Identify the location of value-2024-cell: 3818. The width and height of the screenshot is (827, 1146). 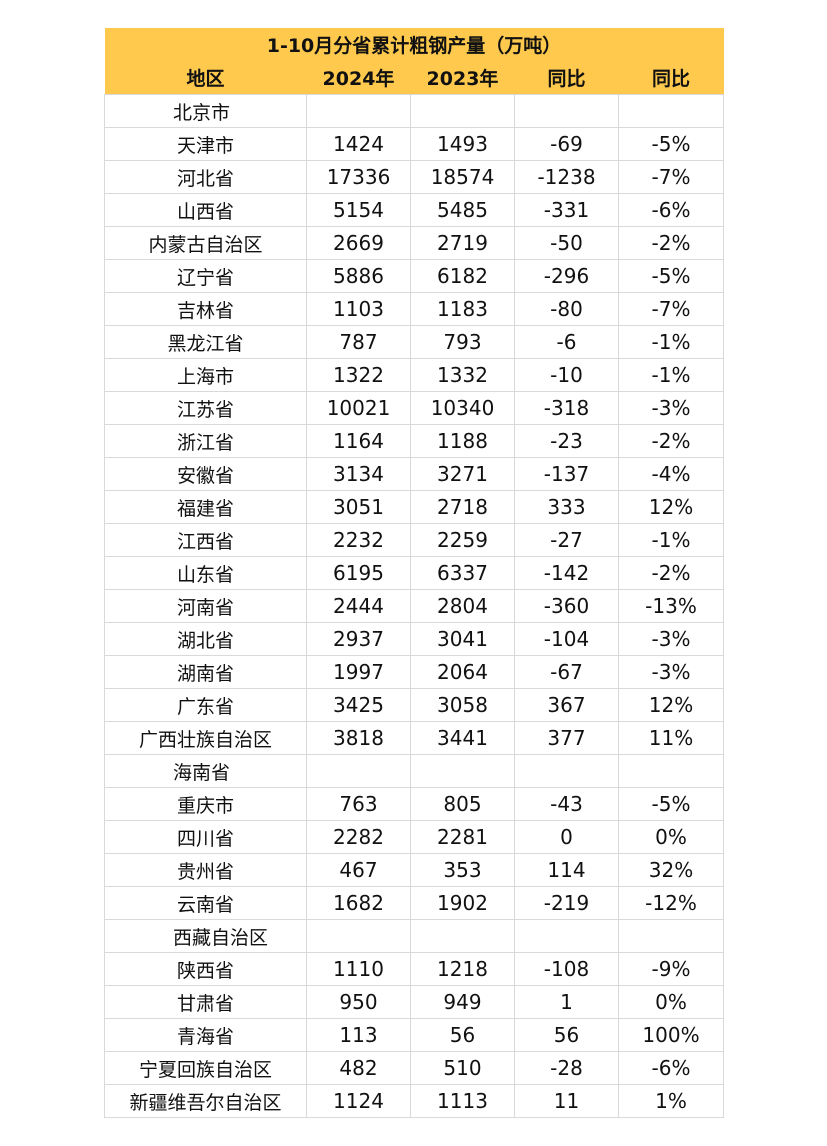
(358, 738).